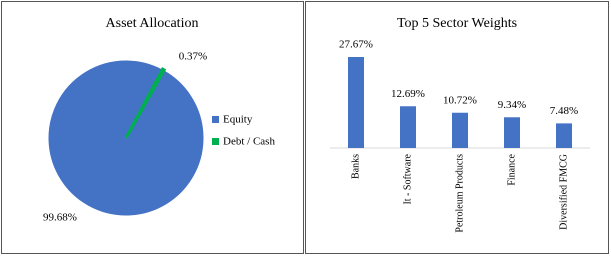  Describe the element at coordinates (408, 94) in the screenshot. I see `data-label: 12.69%` at that location.